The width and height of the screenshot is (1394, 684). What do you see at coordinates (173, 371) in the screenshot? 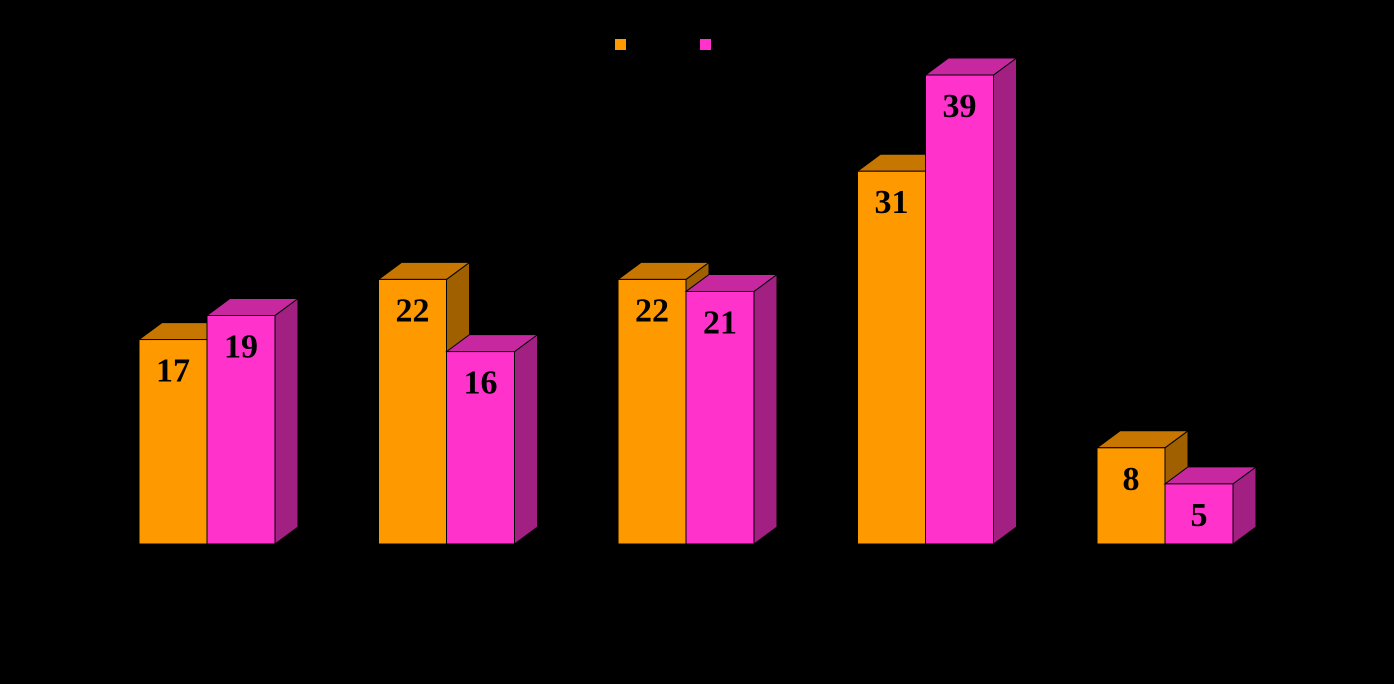
I see `value-label: 17` at bounding box center [173, 371].